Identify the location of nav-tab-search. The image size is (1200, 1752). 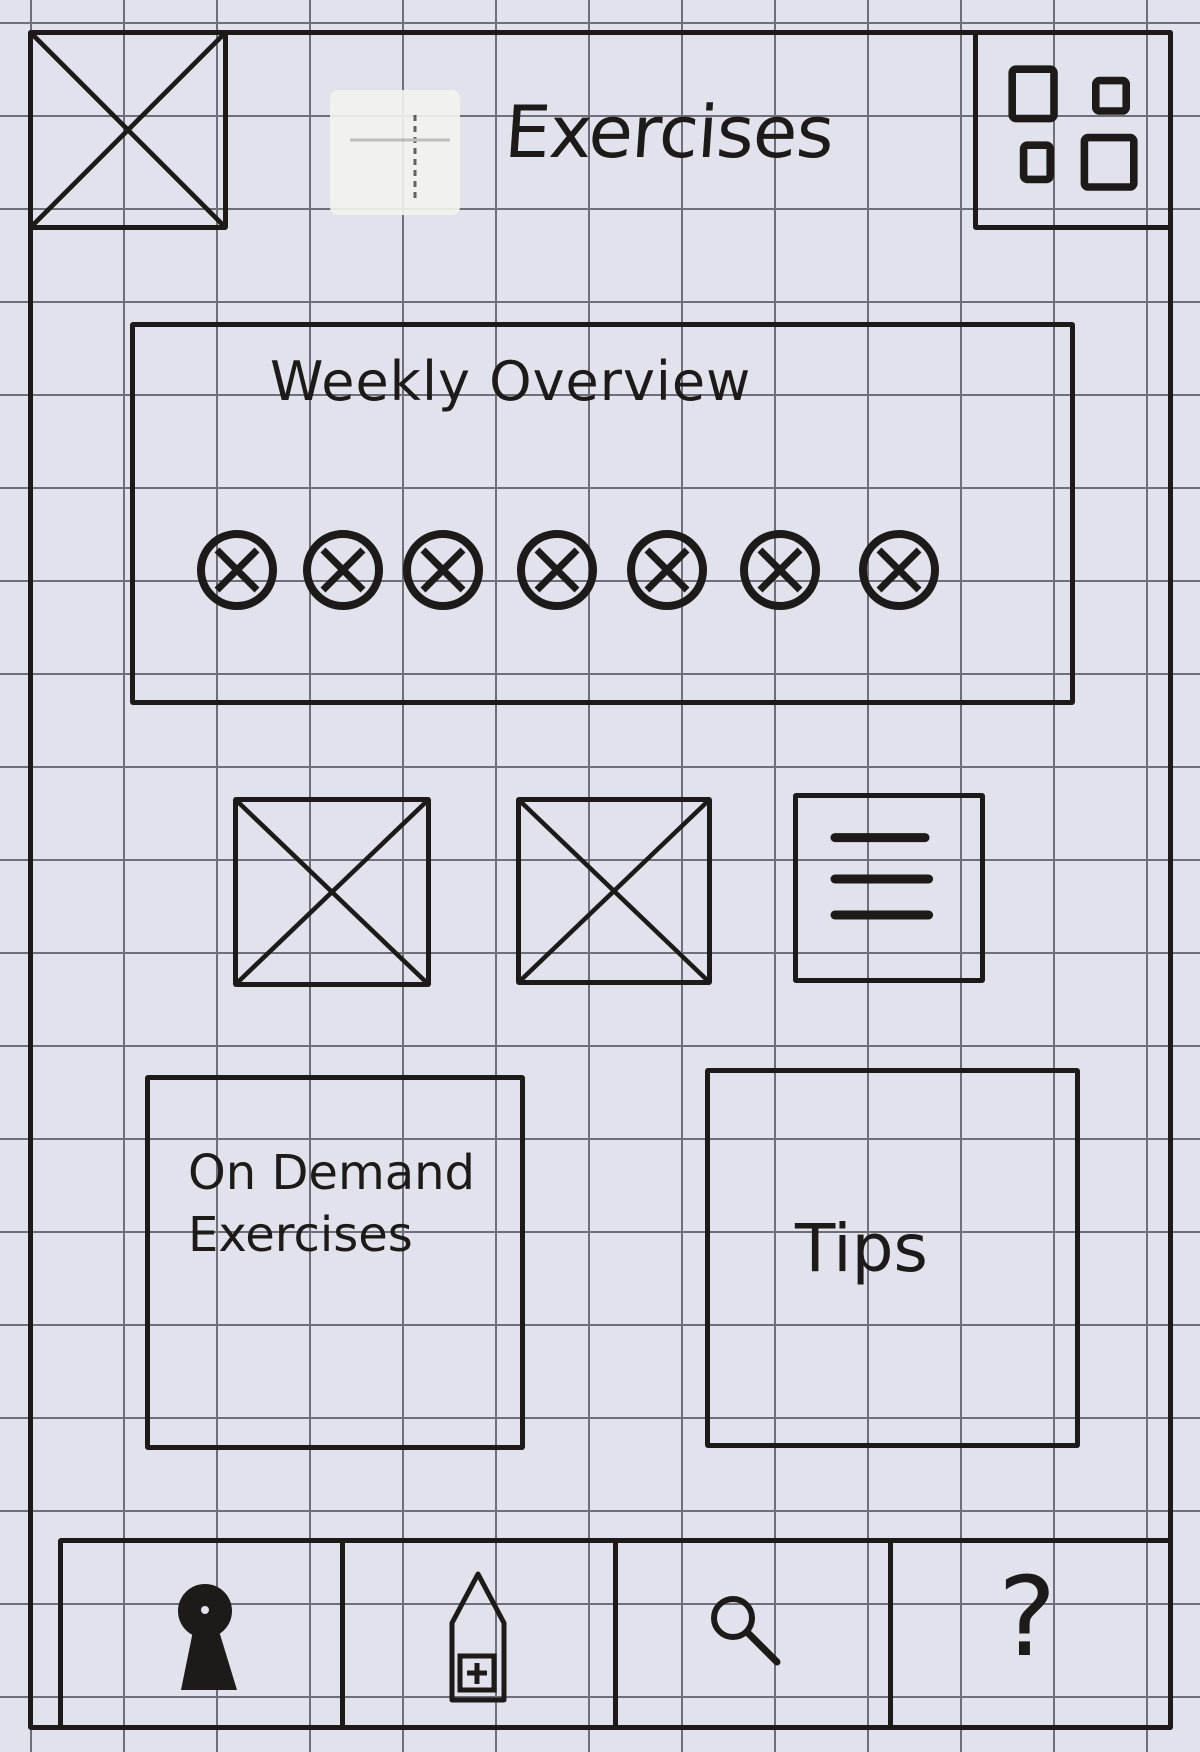
(755, 1634).